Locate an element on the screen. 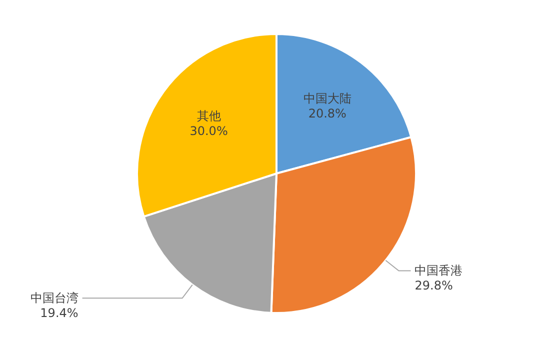  data-label: 30.0% is located at coordinates (209, 131).